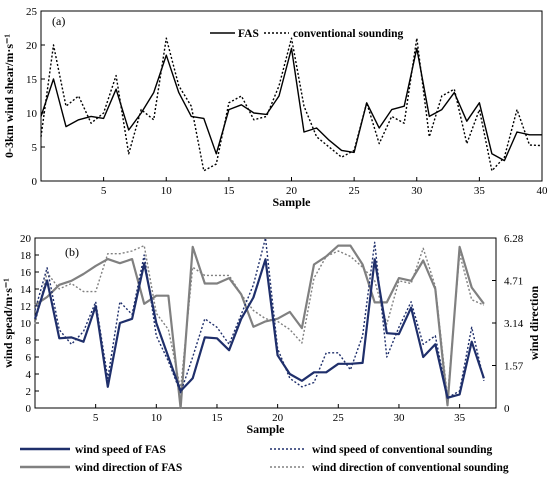  Describe the element at coordinates (9, 96) in the screenshot. I see `panel-a-y-axis-label: 0-3km wind shear/m·s⁻¹` at that location.